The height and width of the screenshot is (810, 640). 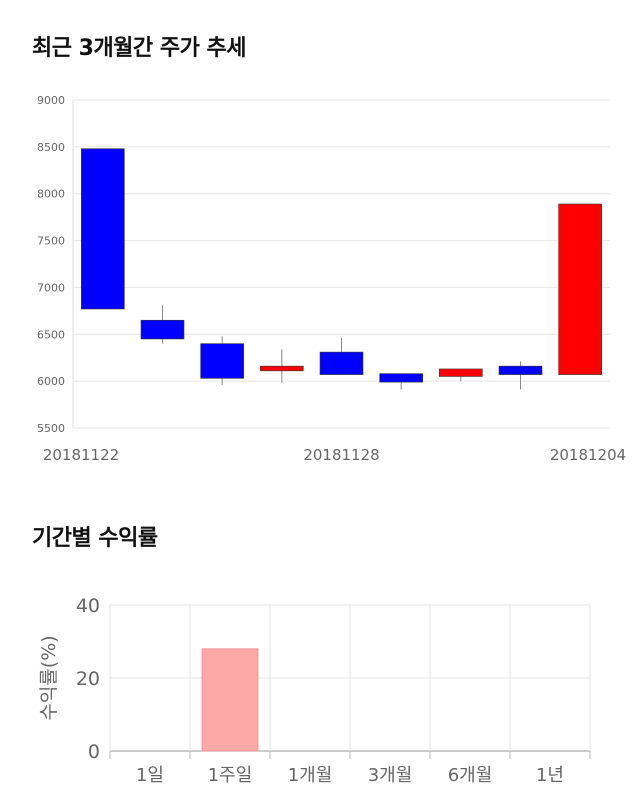 I want to click on y-tick-label: 40, so click(x=88, y=606).